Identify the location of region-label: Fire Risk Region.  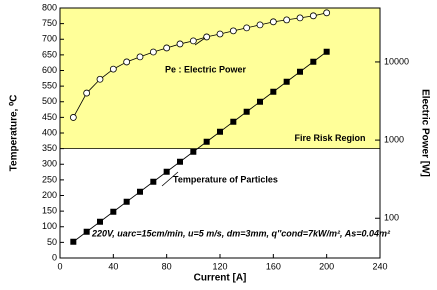
(329, 138).